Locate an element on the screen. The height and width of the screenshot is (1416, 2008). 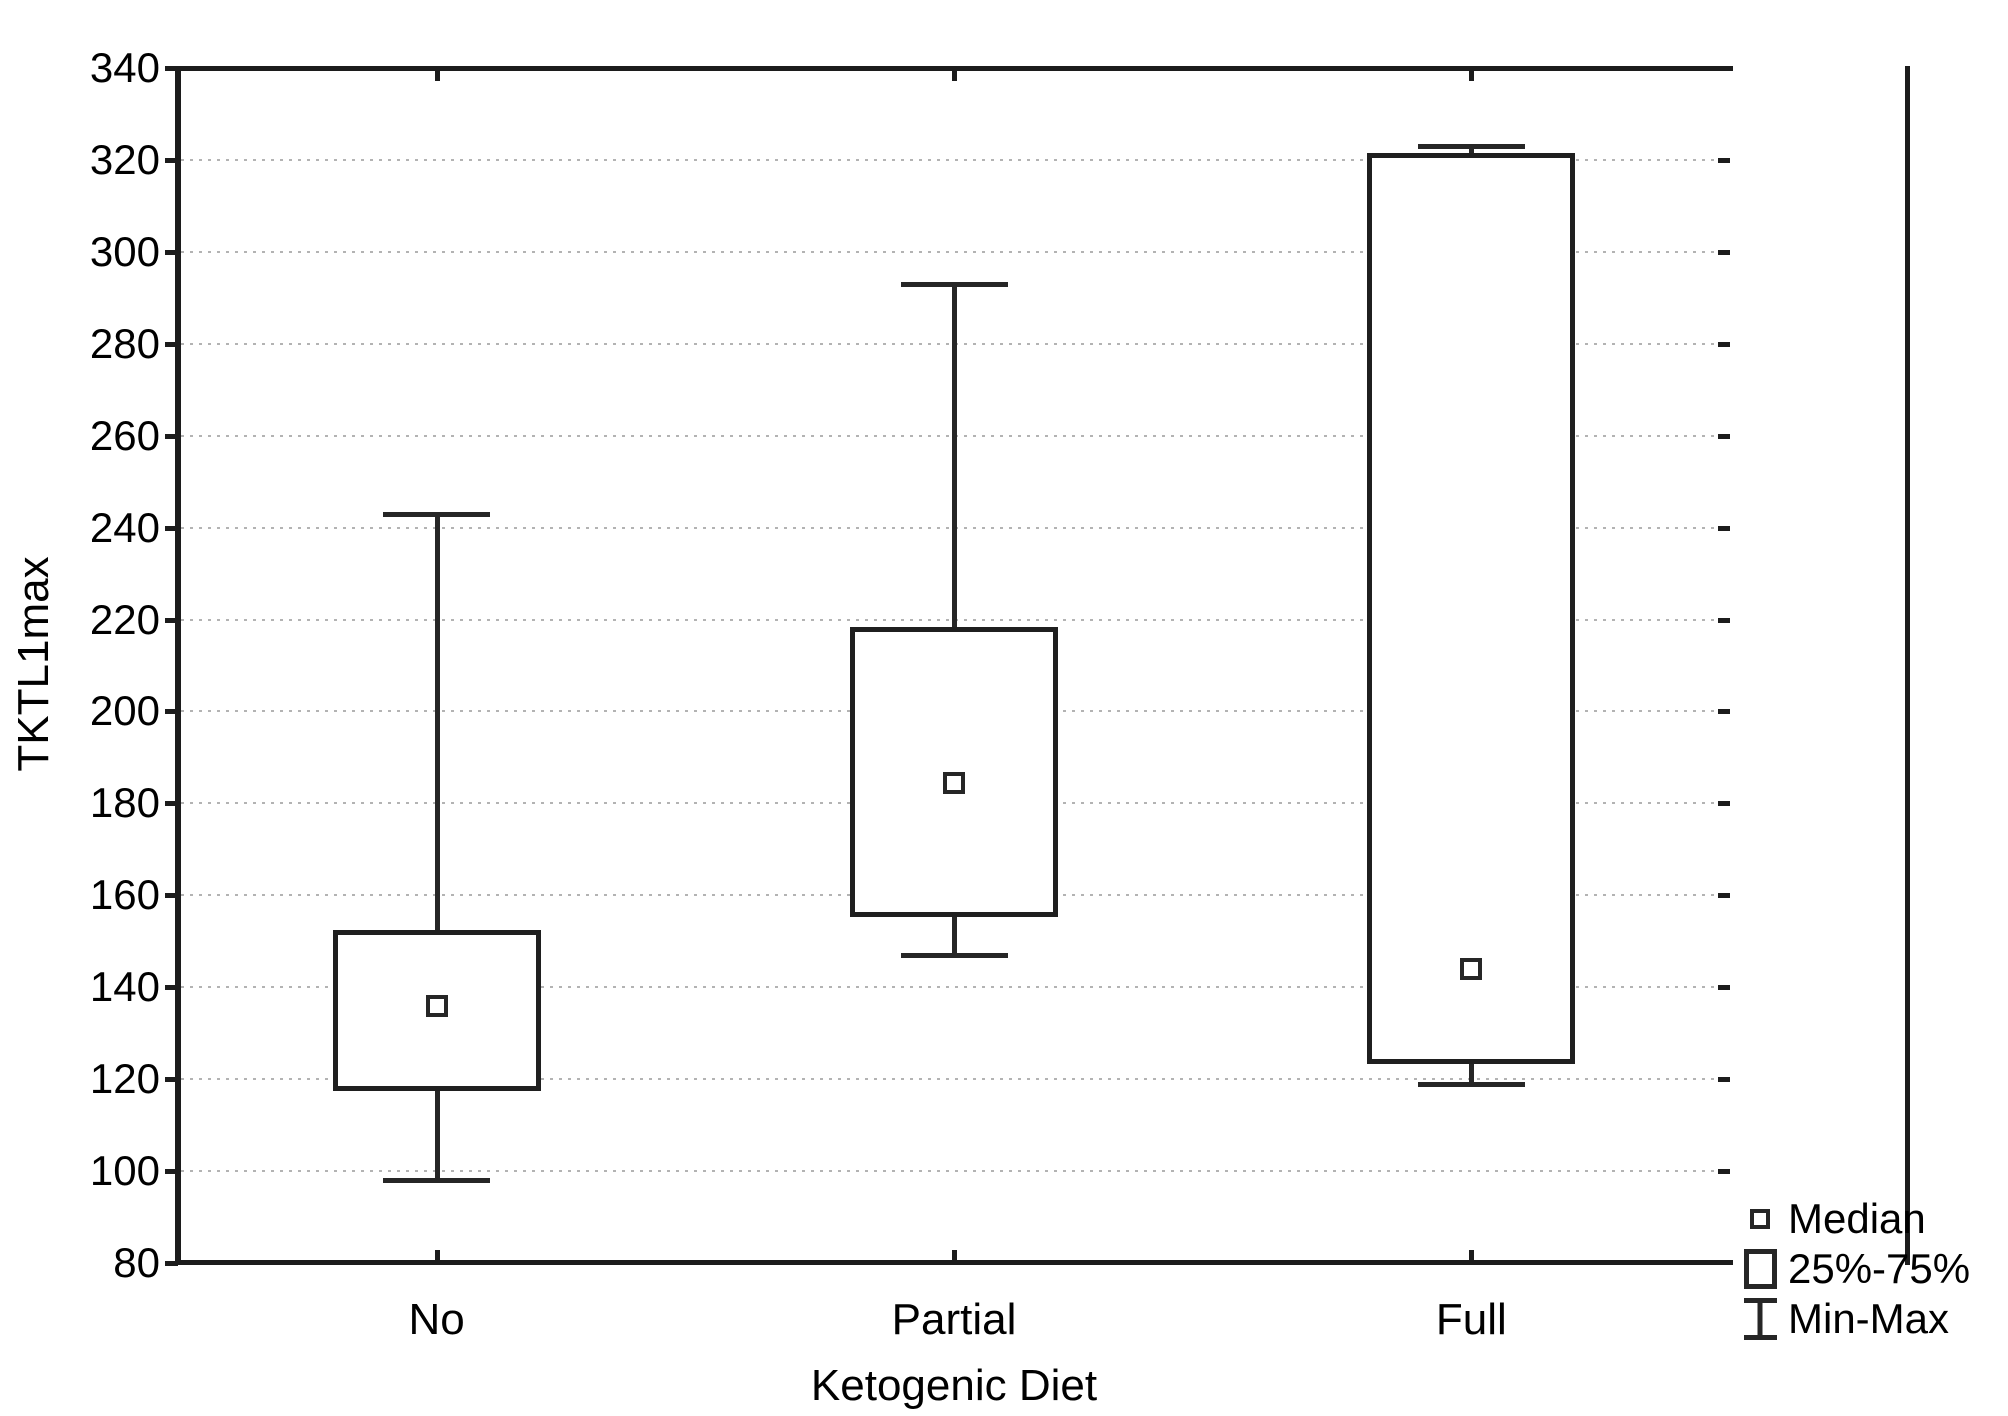
min-cap-Partial is located at coordinates (954, 956).